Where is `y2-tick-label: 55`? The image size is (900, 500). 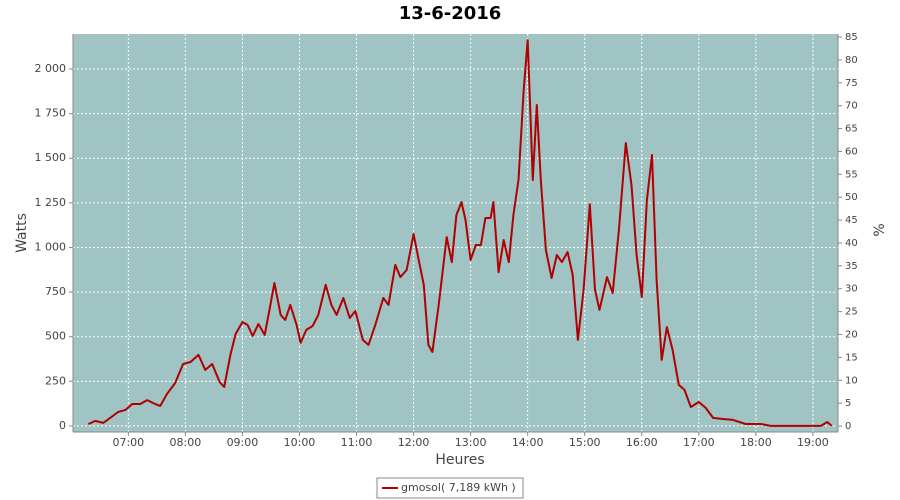
y2-tick-label: 55 is located at coordinates (851, 174).